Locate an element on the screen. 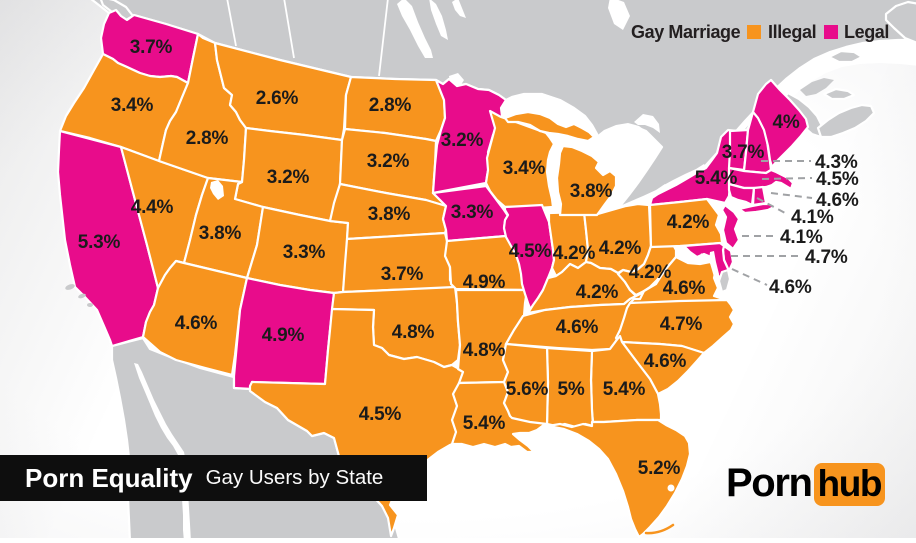 The width and height of the screenshot is (916, 543). svg-text: 4.3% is located at coordinates (836, 162).